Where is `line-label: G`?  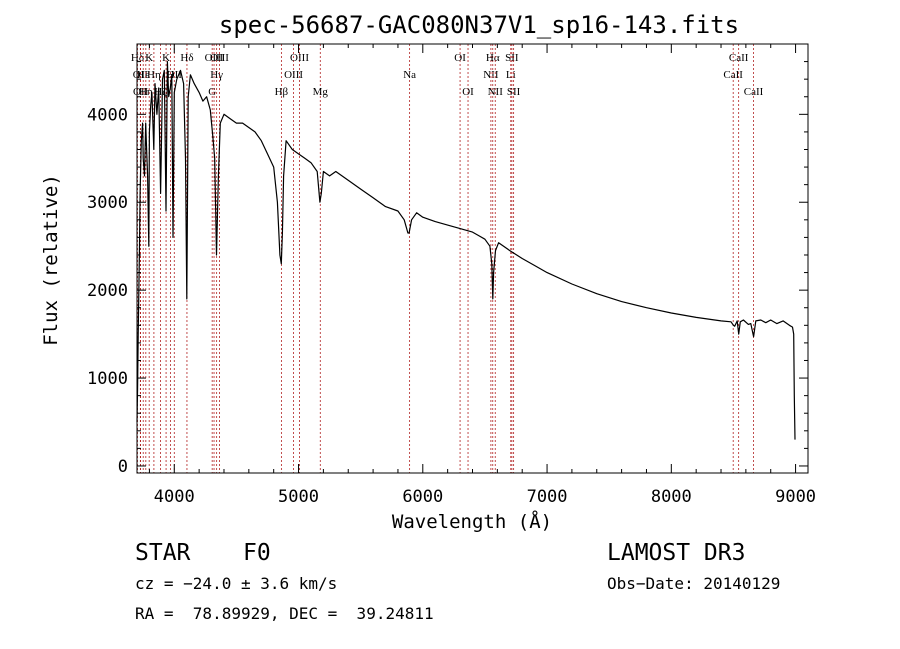
line-label: G is located at coordinates (212, 92).